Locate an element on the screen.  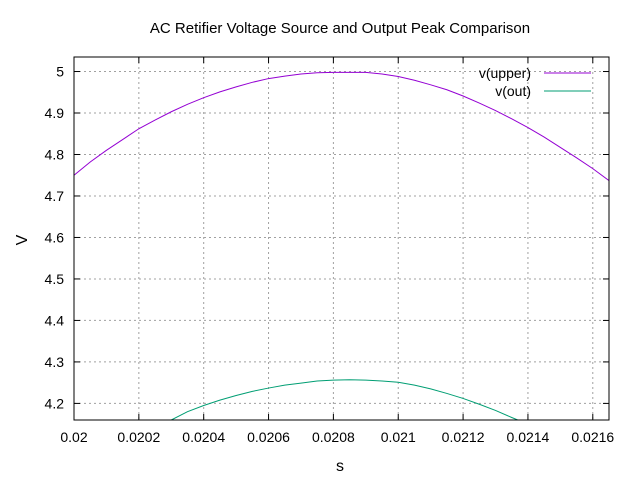
y-tick-label: 4.7 is located at coordinates (55, 196).